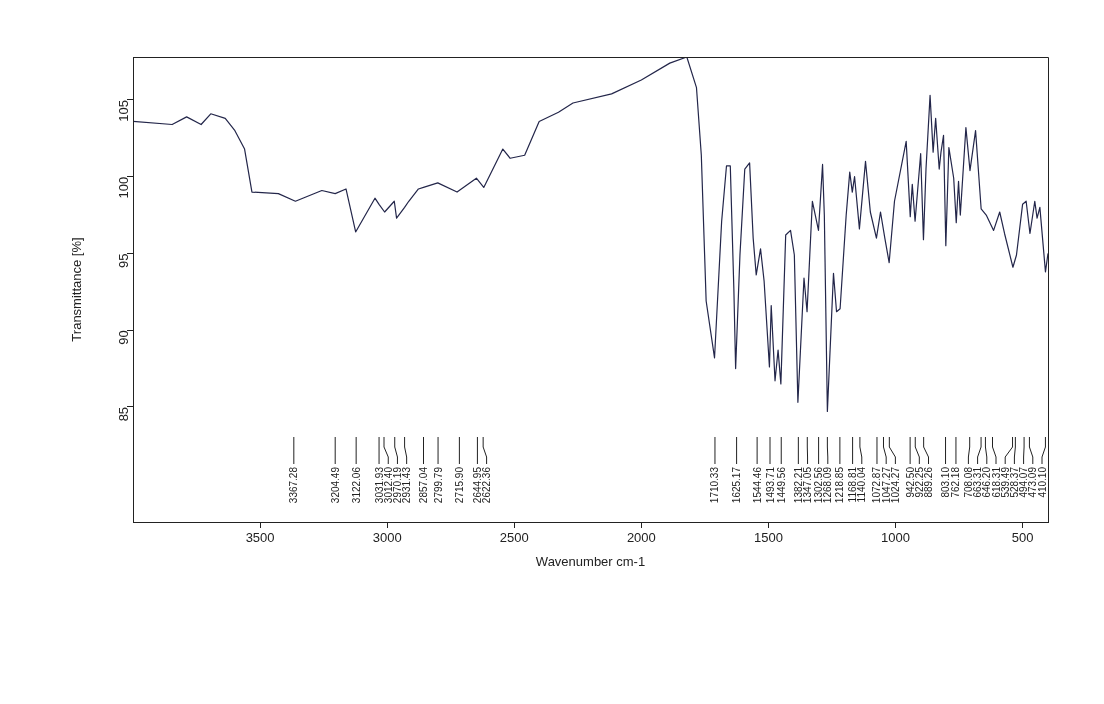 The width and height of the screenshot is (1104, 704). What do you see at coordinates (335, 485) in the screenshot?
I see `annotation: 3204.49` at bounding box center [335, 485].